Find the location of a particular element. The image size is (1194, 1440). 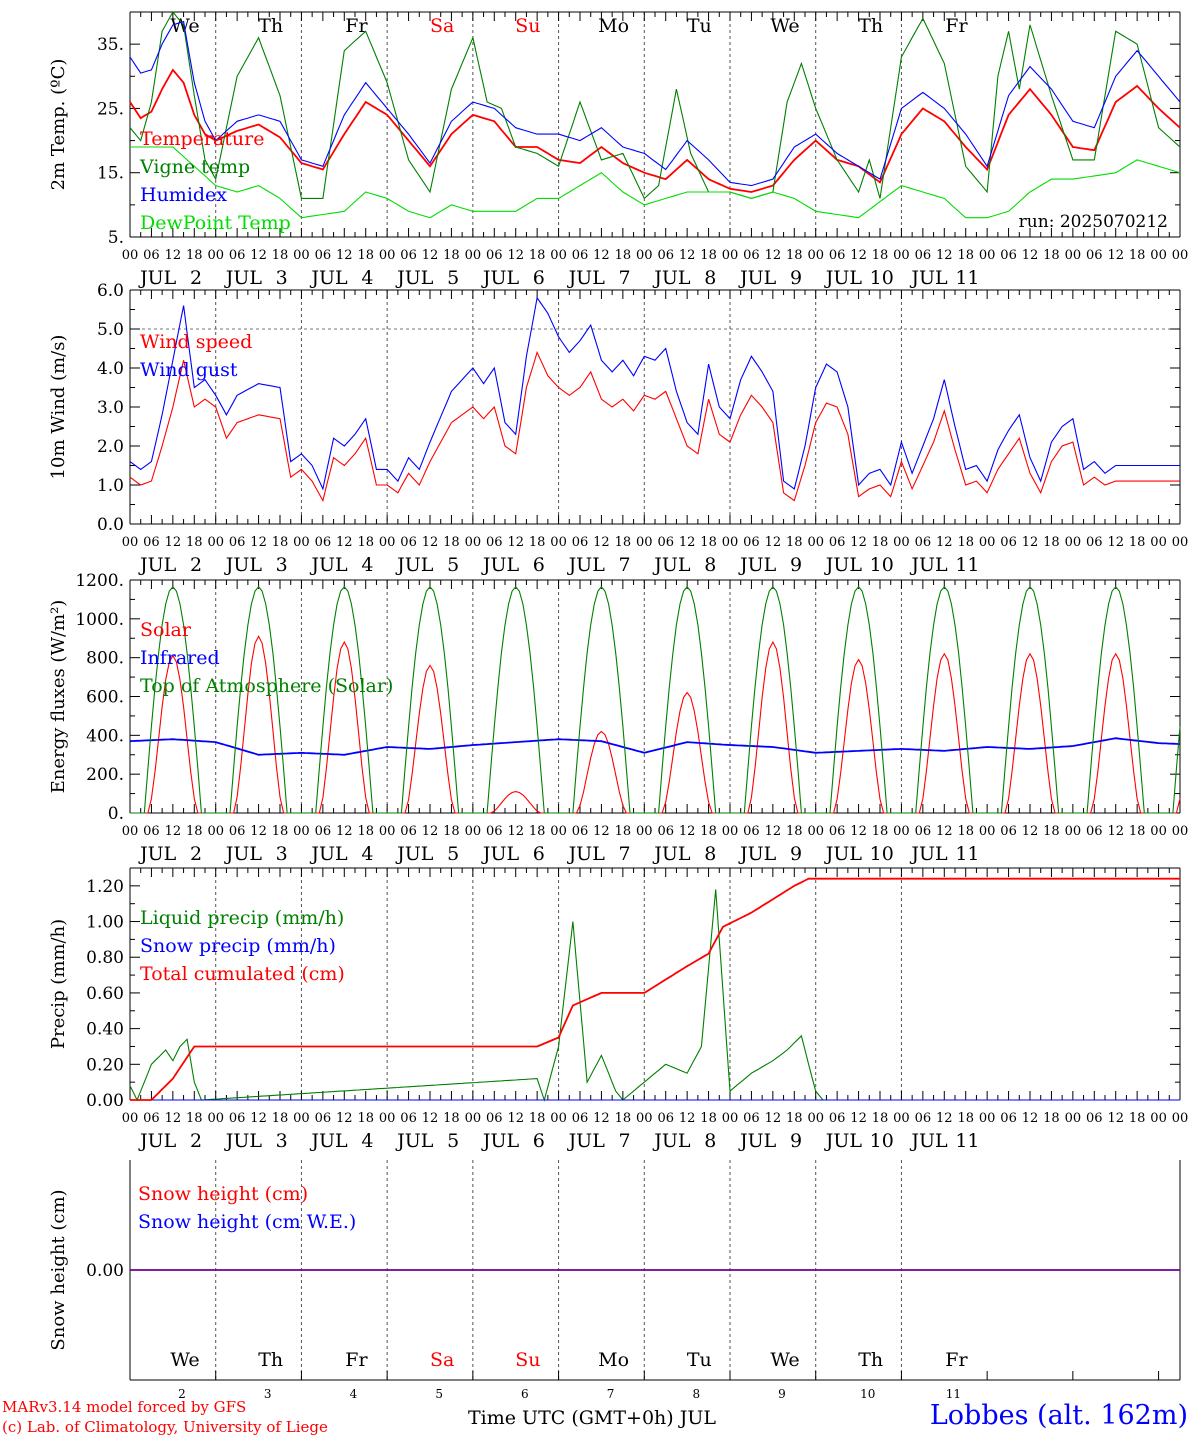

y-tick-label: 1000. is located at coordinates (99, 620).